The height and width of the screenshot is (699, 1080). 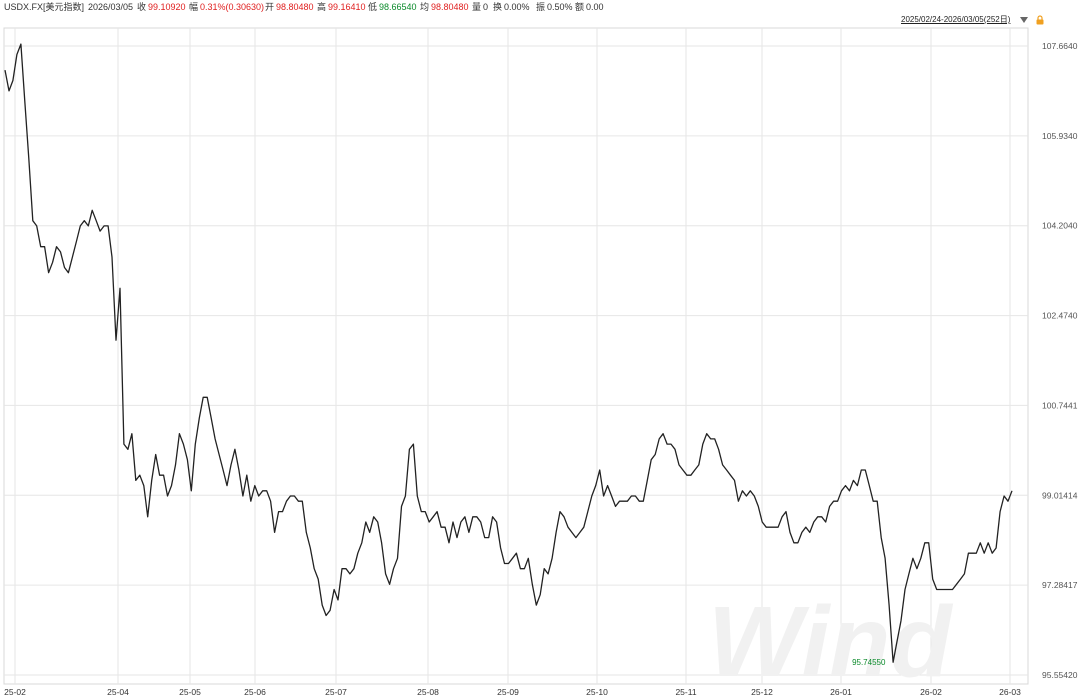 I want to click on volume-value: 0, so click(x=486, y=7).